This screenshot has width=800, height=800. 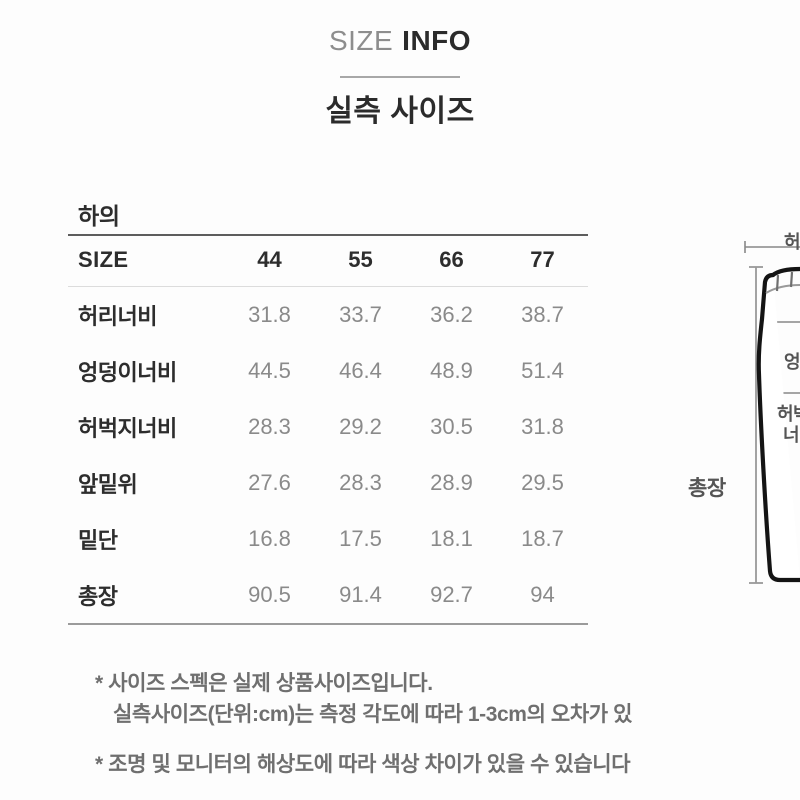 What do you see at coordinates (360, 538) in the screenshot?
I see `row-value: 17.5` at bounding box center [360, 538].